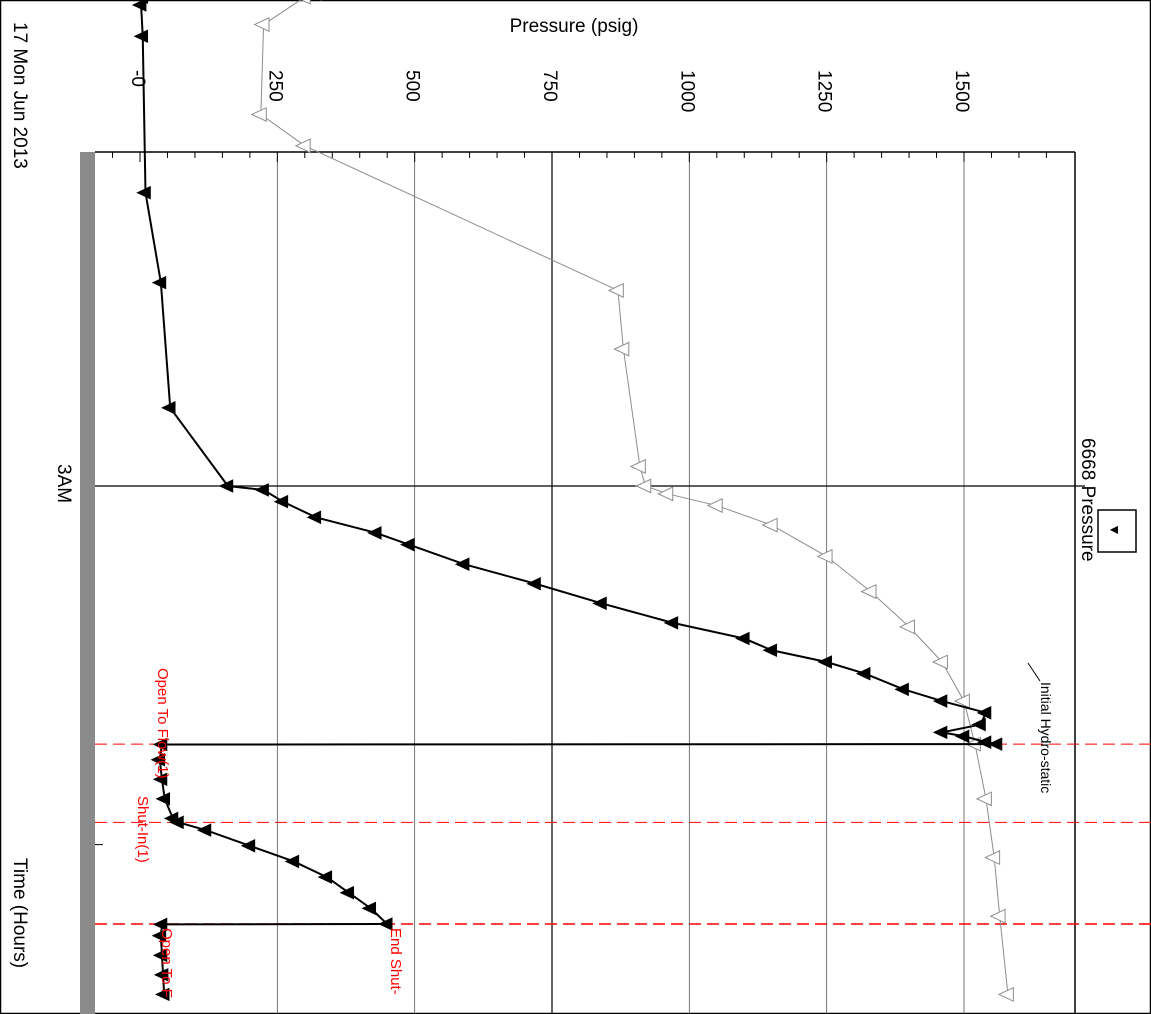  Describe the element at coordinates (961, 91) in the screenshot. I see `pressure-tick-label: 1500` at that location.